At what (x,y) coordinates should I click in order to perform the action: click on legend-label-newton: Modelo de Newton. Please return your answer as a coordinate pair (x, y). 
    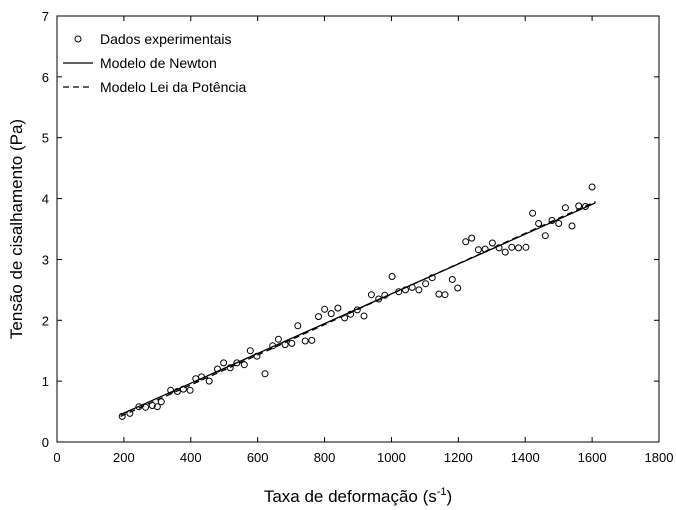
    Looking at the image, I should click on (158, 63).